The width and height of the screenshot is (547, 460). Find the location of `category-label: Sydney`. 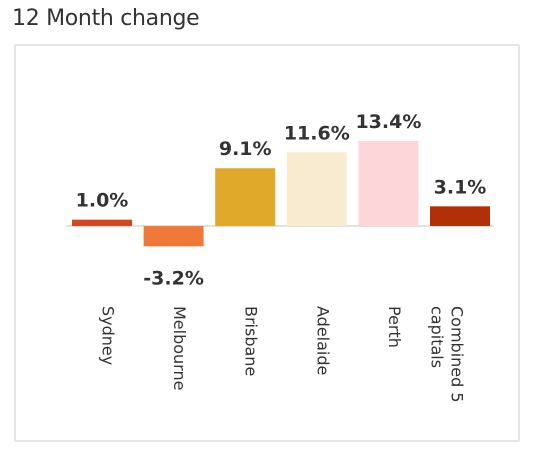

category-label: Sydney is located at coordinates (108, 335).